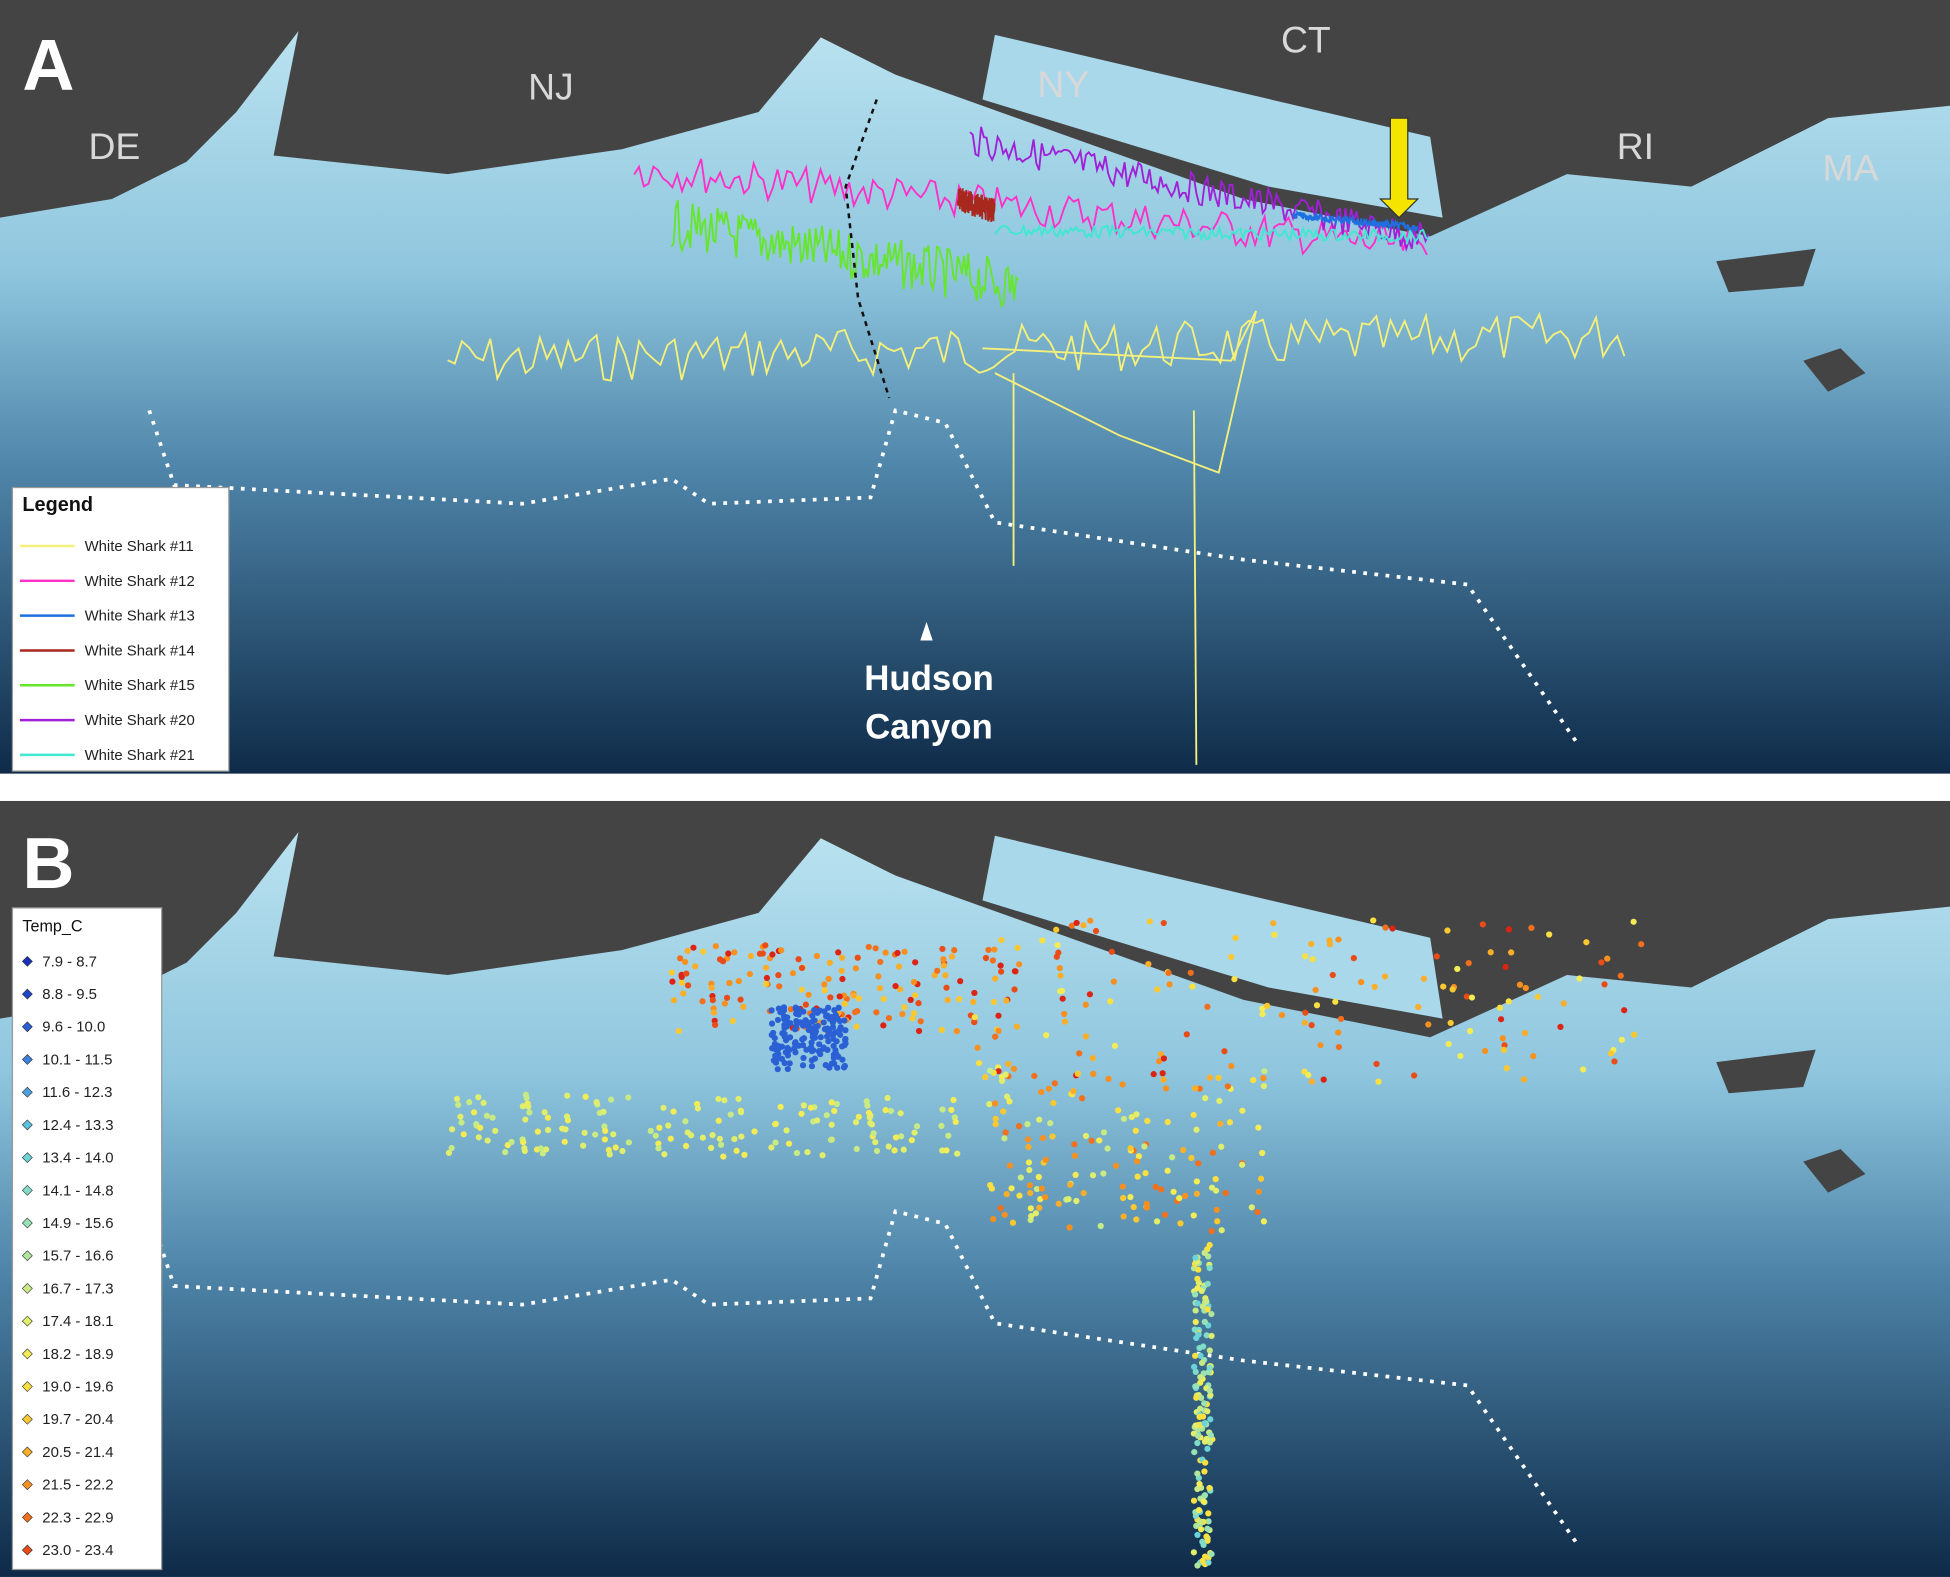  What do you see at coordinates (120, 629) in the screenshot?
I see `legend-box` at bounding box center [120, 629].